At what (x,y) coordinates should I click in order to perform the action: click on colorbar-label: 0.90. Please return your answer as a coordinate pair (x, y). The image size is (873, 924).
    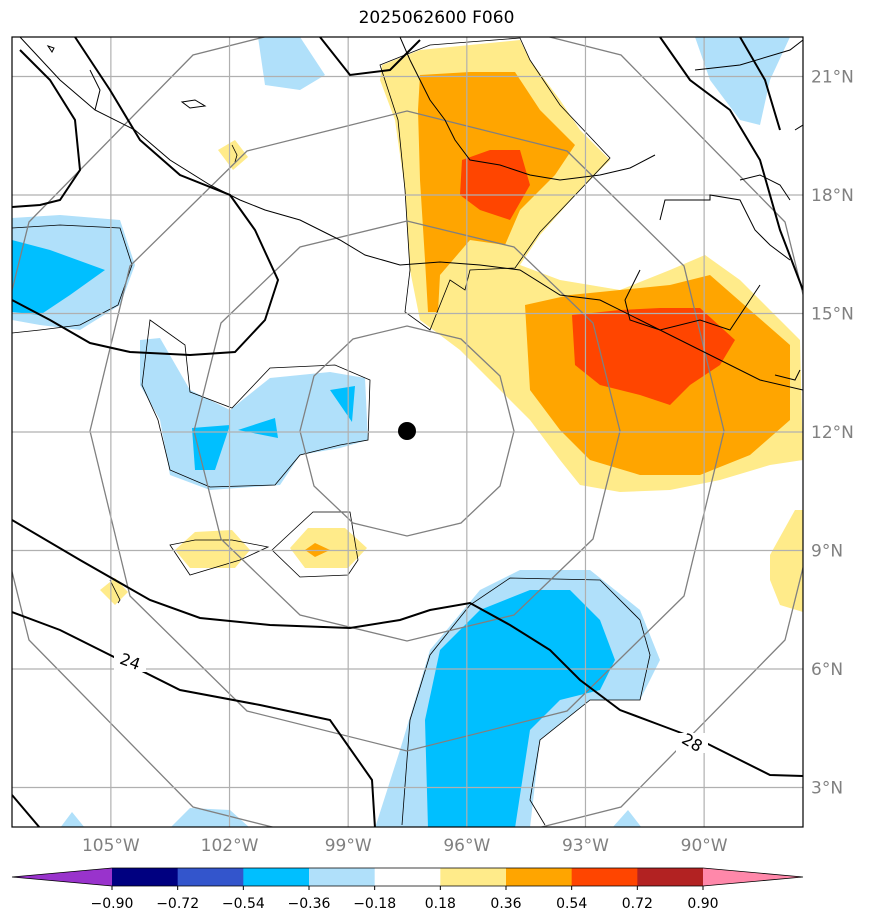
    Looking at the image, I should click on (702, 904).